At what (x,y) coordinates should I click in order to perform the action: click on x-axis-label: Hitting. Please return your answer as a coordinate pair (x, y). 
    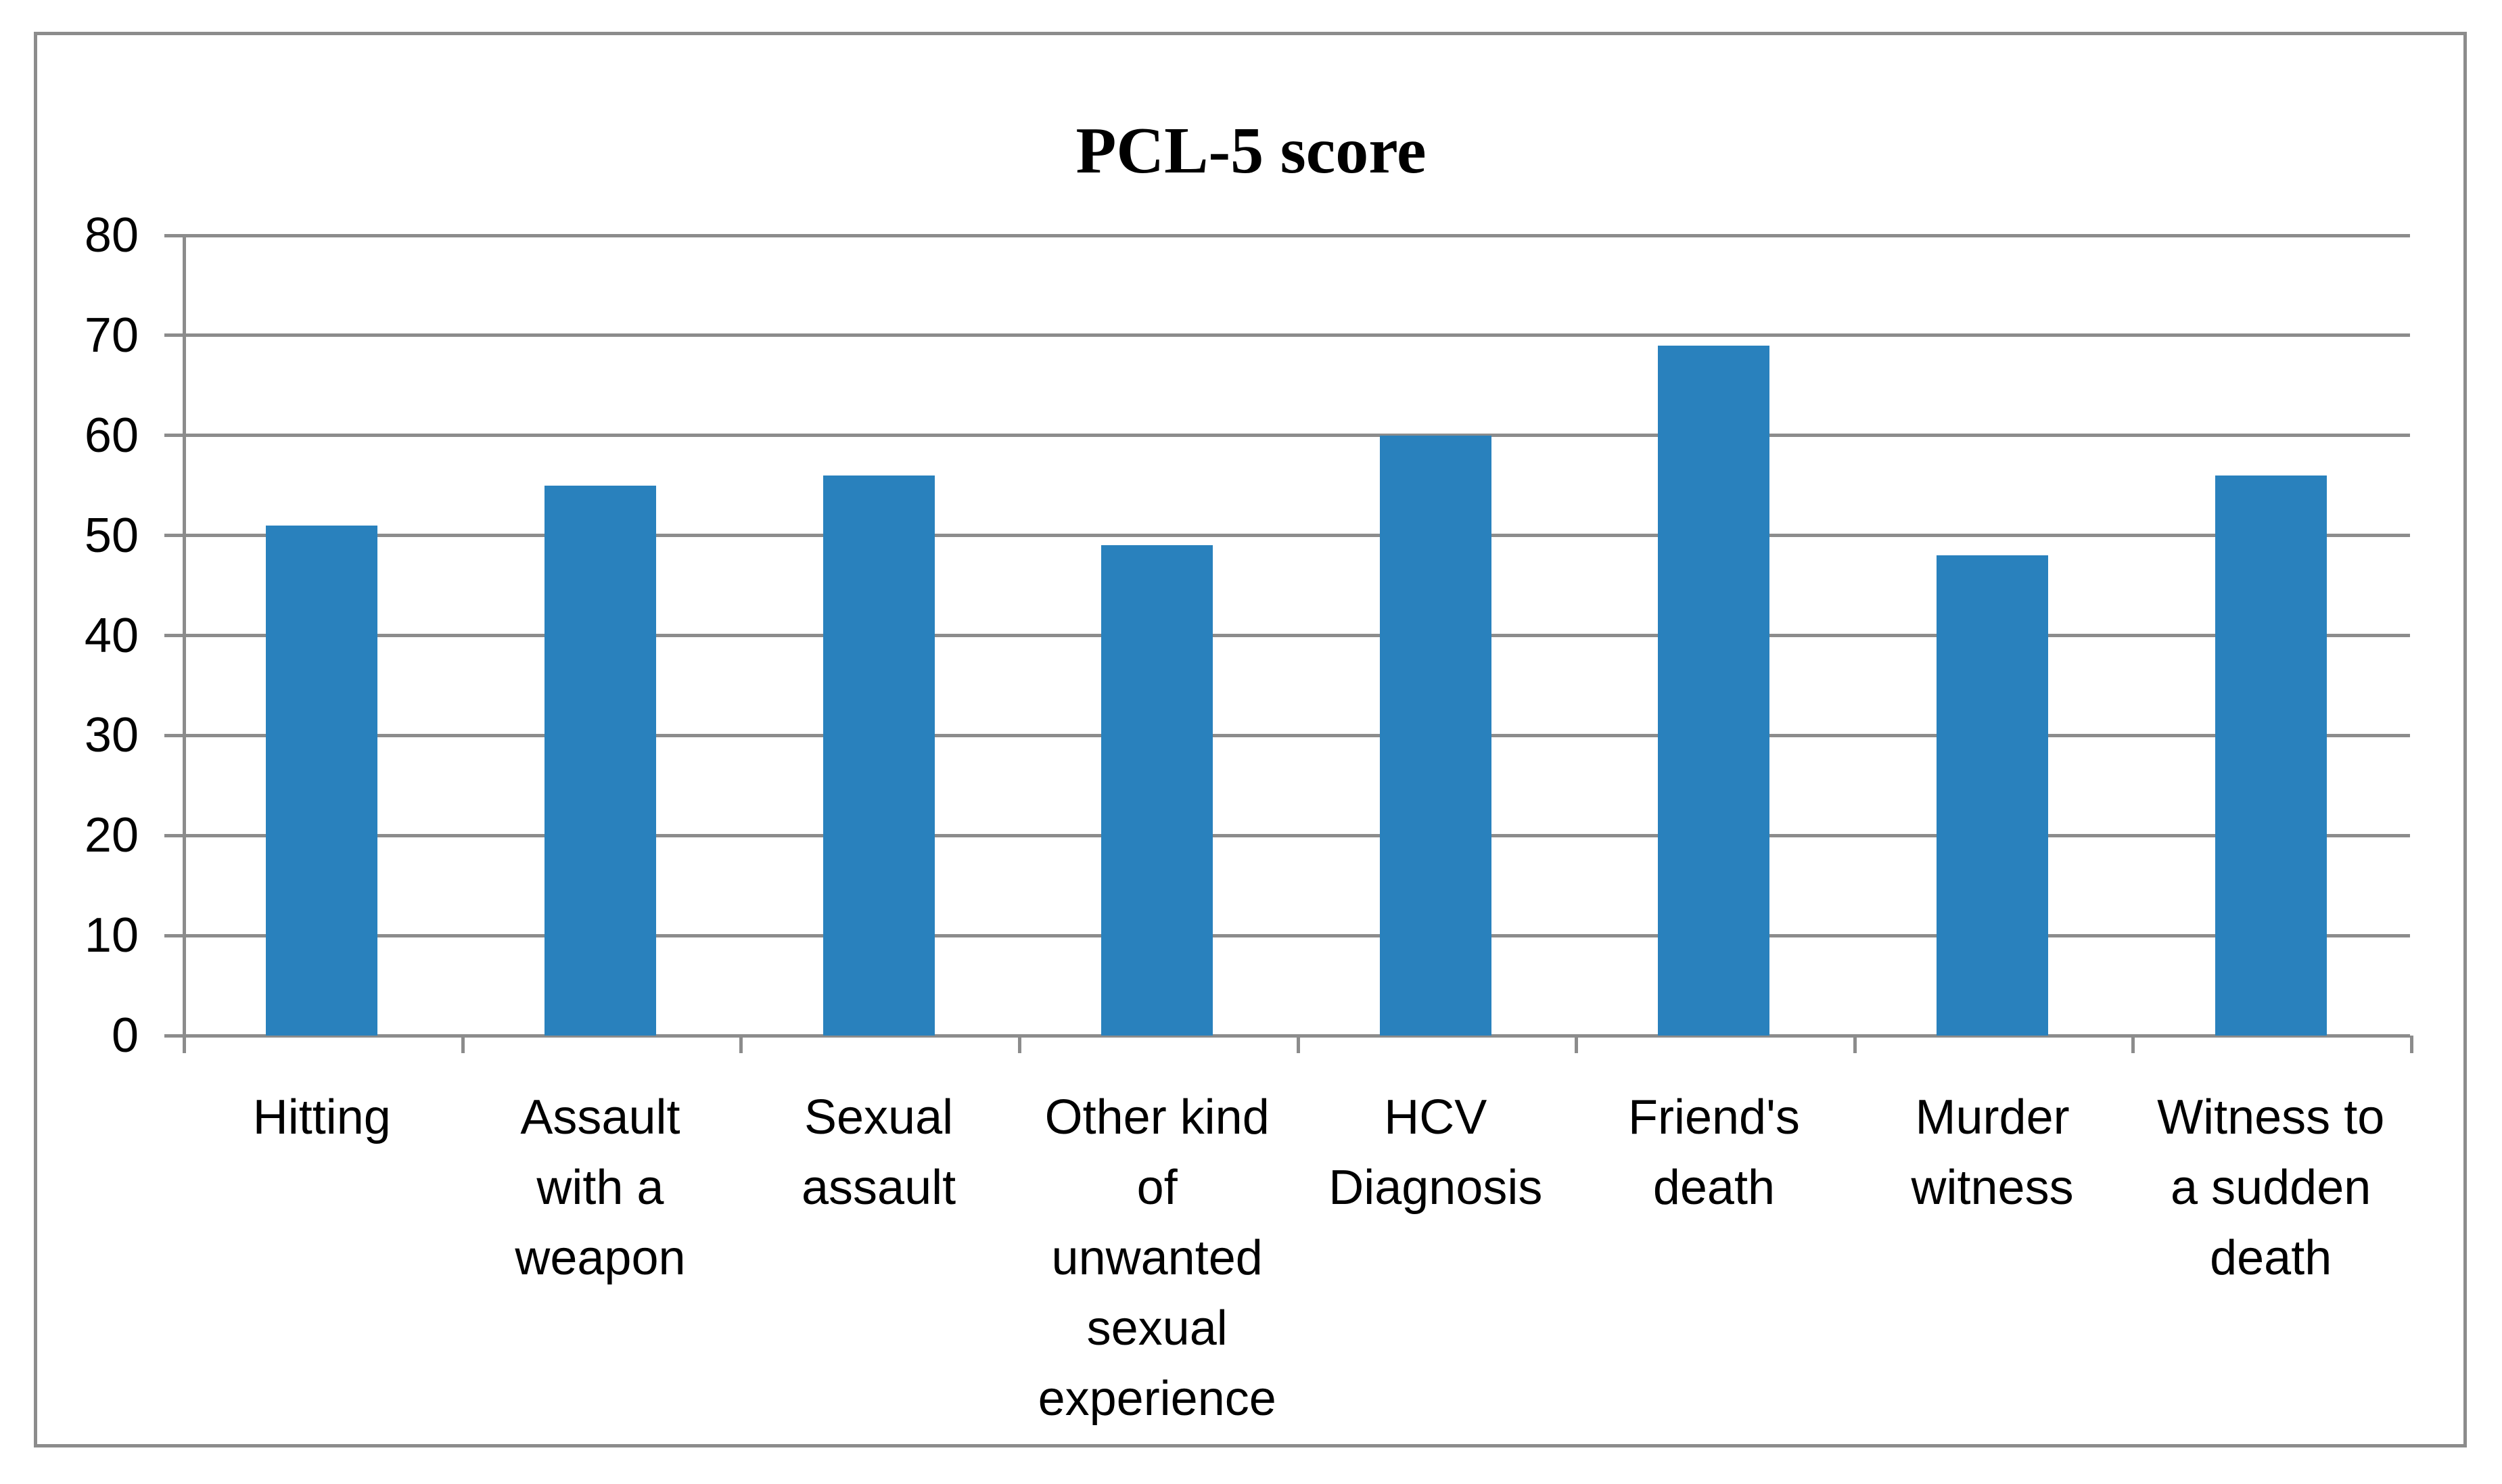
    Looking at the image, I should click on (321, 1117).